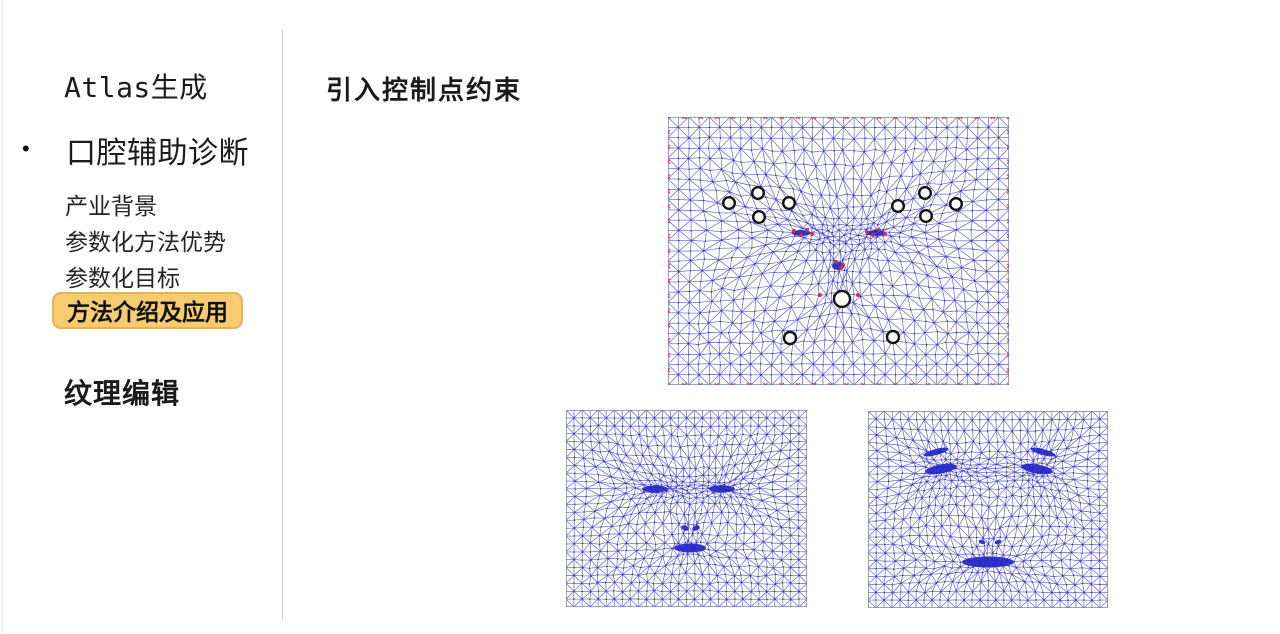  Describe the element at coordinates (988, 509) in the screenshot. I see `mesh-result-face-b` at that location.